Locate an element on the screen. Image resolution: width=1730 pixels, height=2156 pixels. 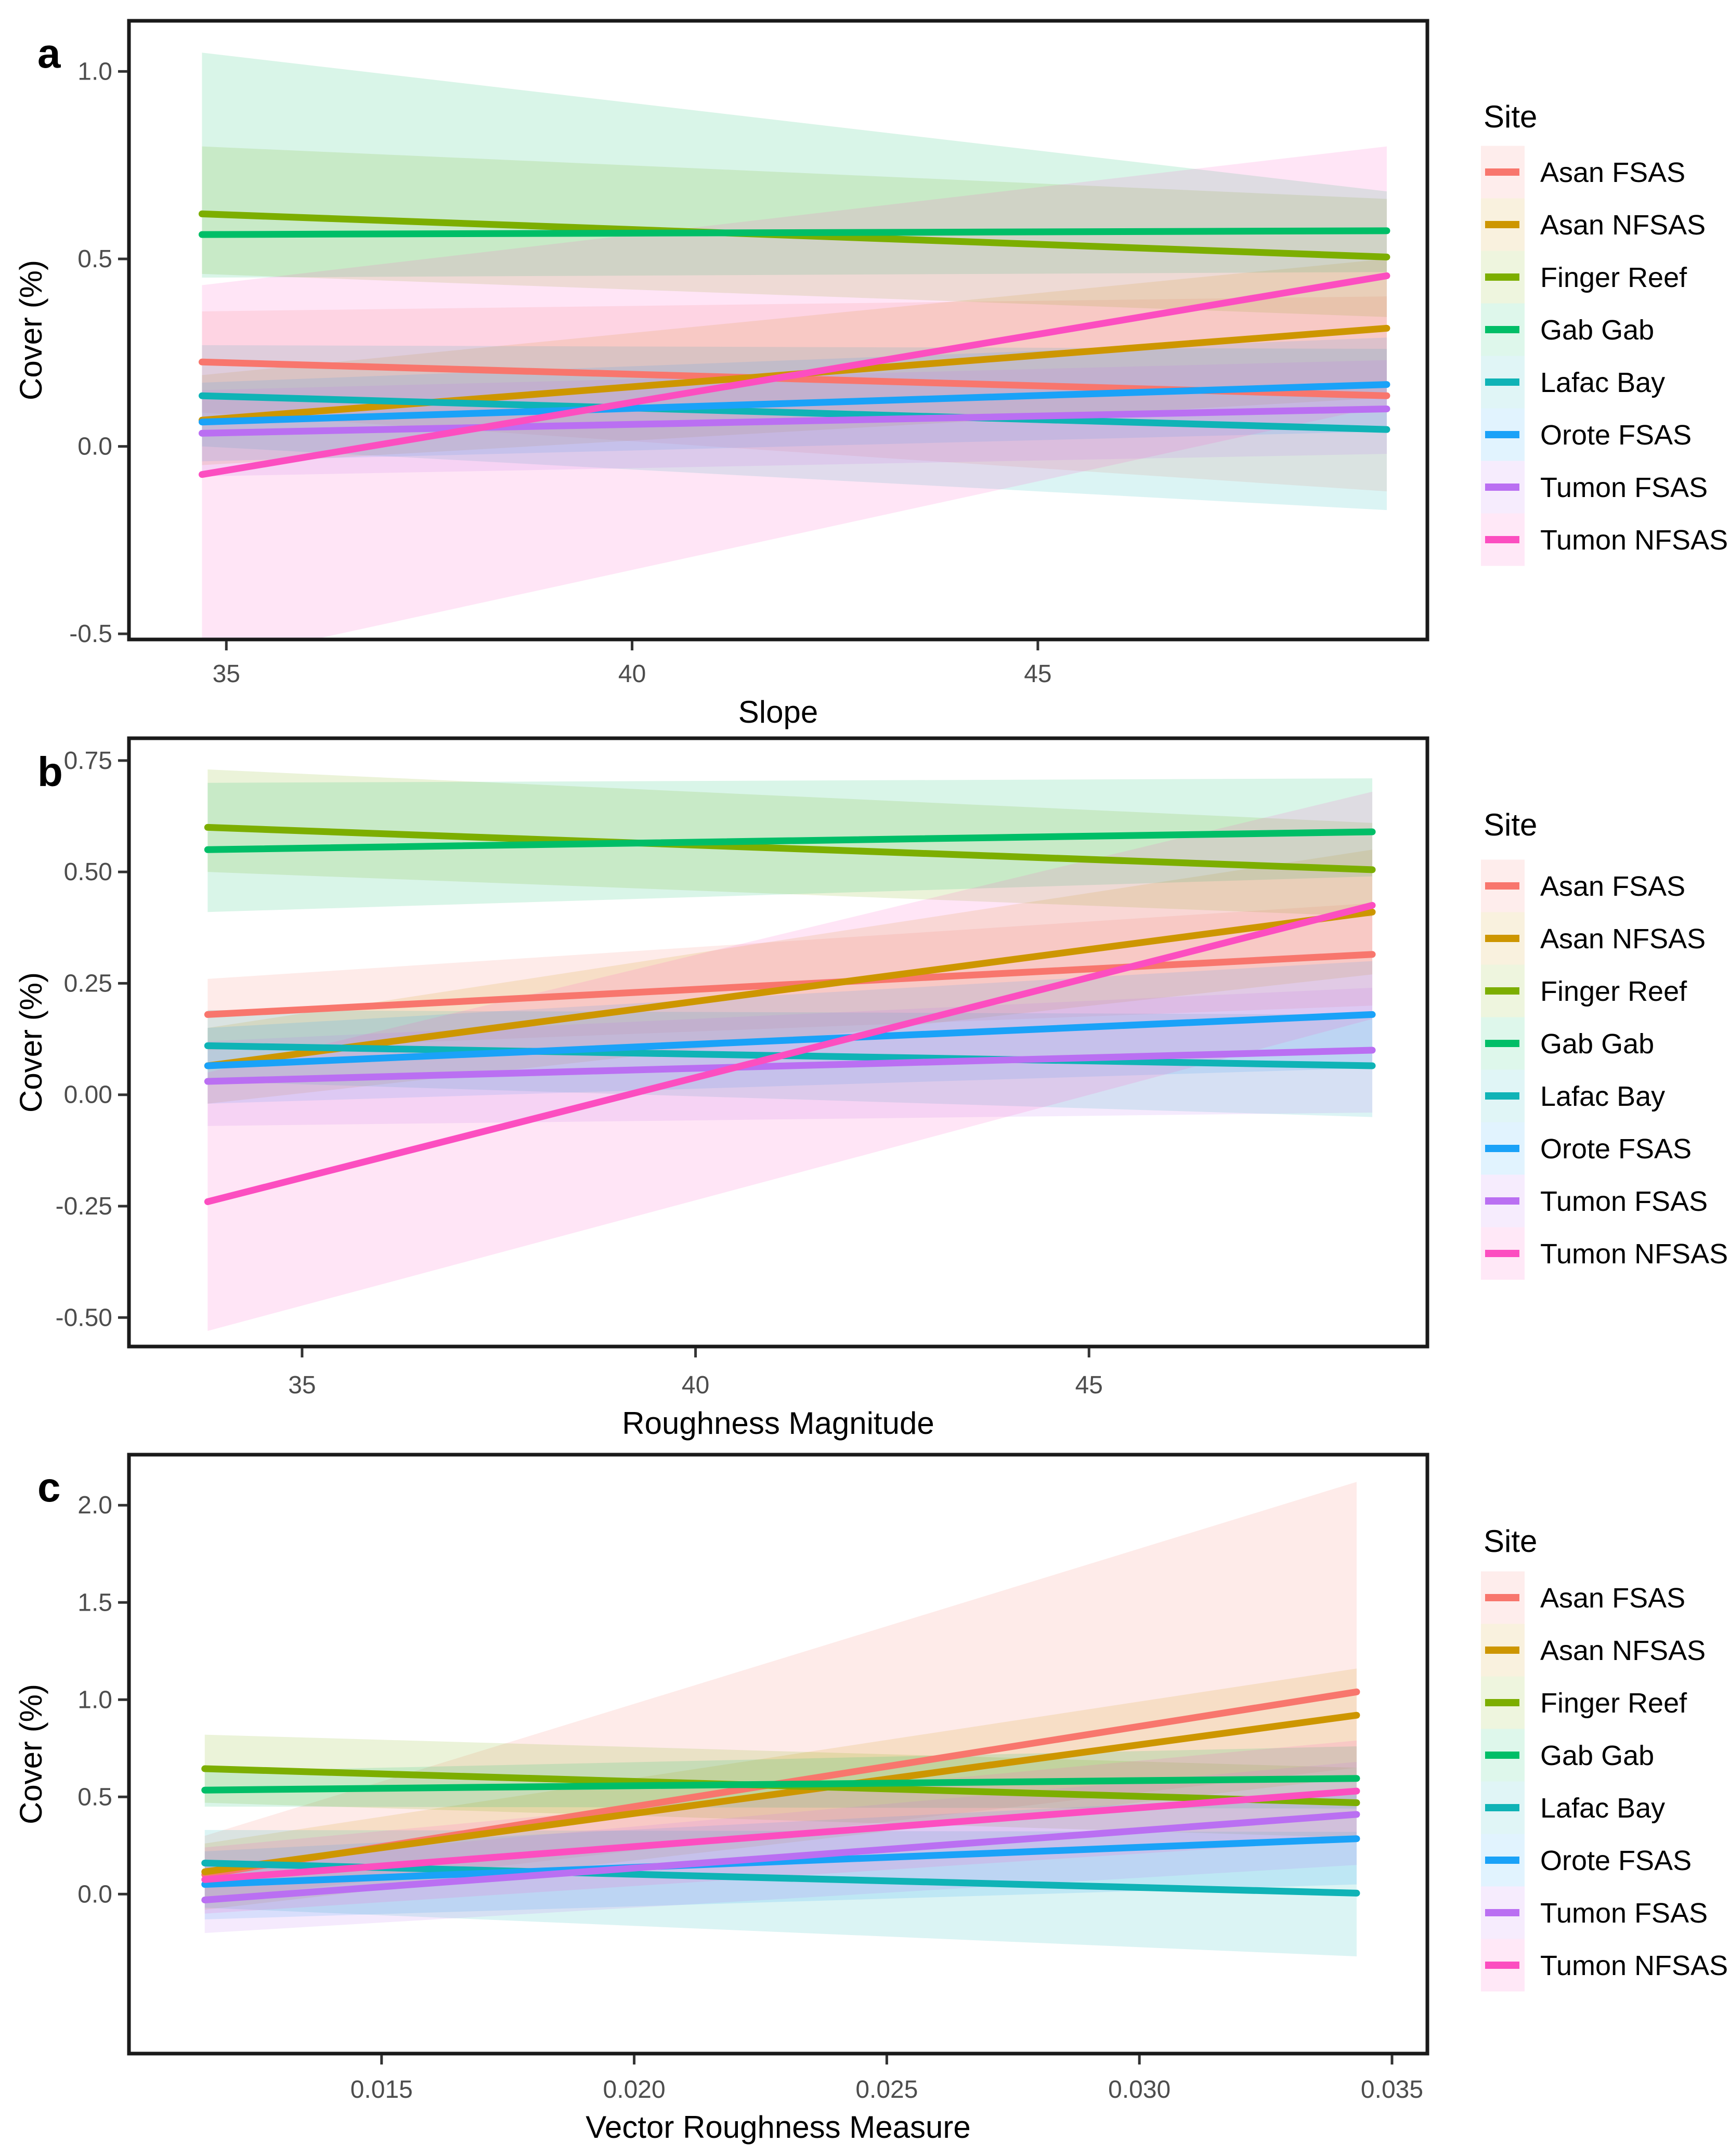
x-tick-label-b: 40 is located at coordinates (695, 1385).